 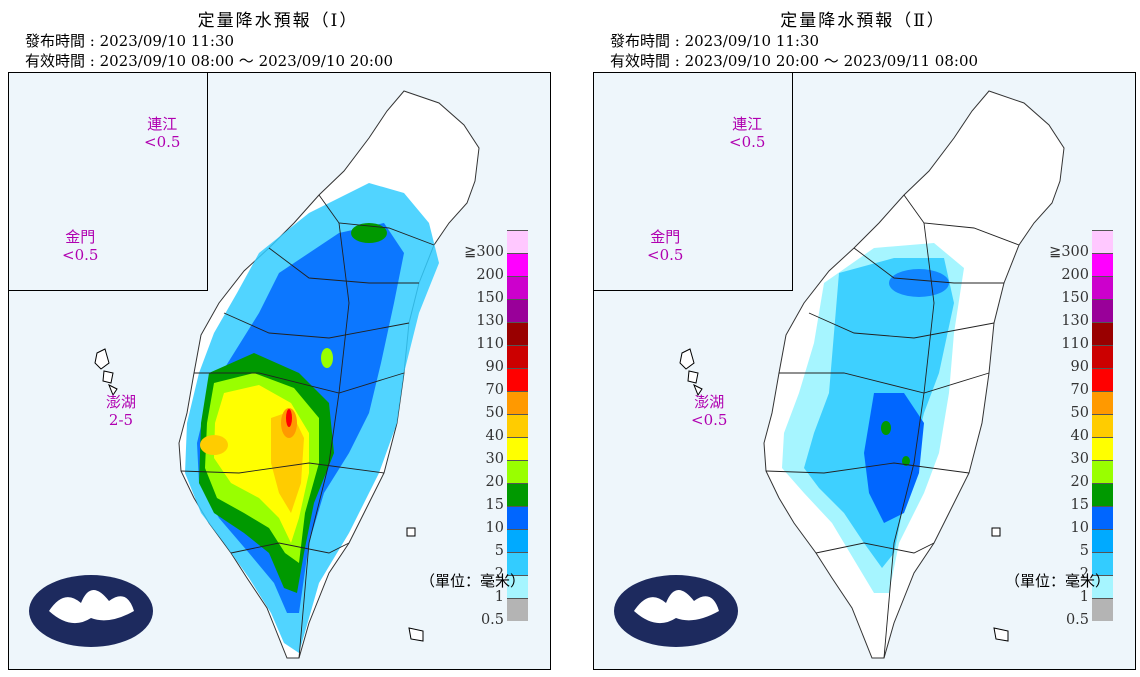 I want to click on legend-label: 40, so click(x=494, y=436).